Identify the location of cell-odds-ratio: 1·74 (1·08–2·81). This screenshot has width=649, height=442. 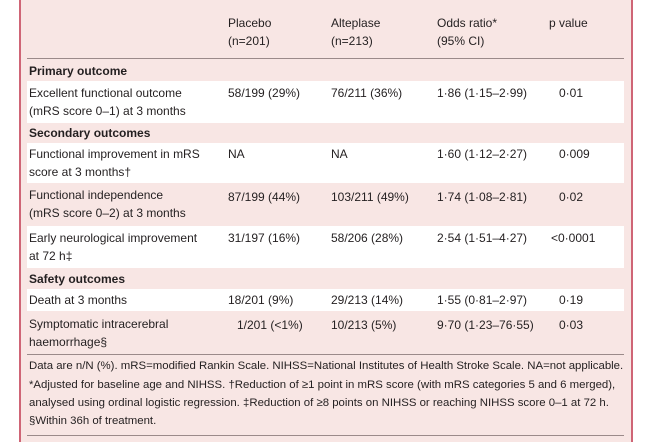
(482, 197).